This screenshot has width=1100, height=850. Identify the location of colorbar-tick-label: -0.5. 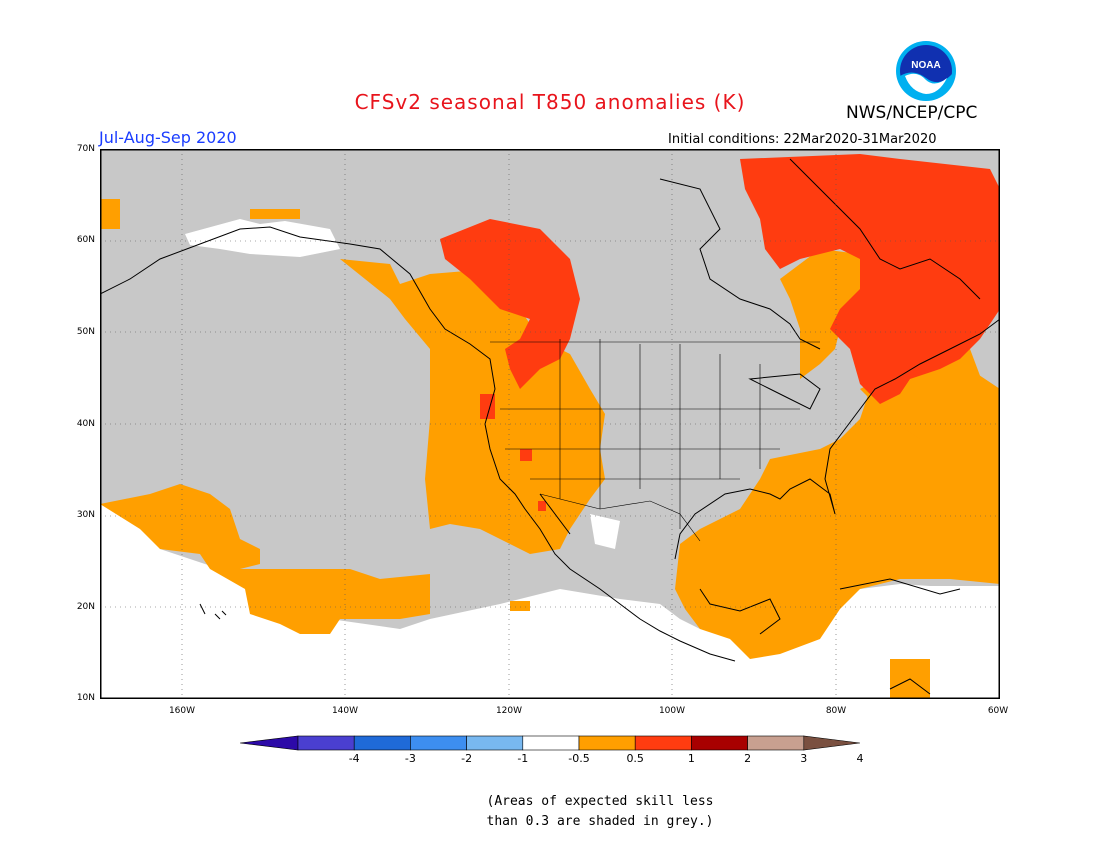
(579, 758).